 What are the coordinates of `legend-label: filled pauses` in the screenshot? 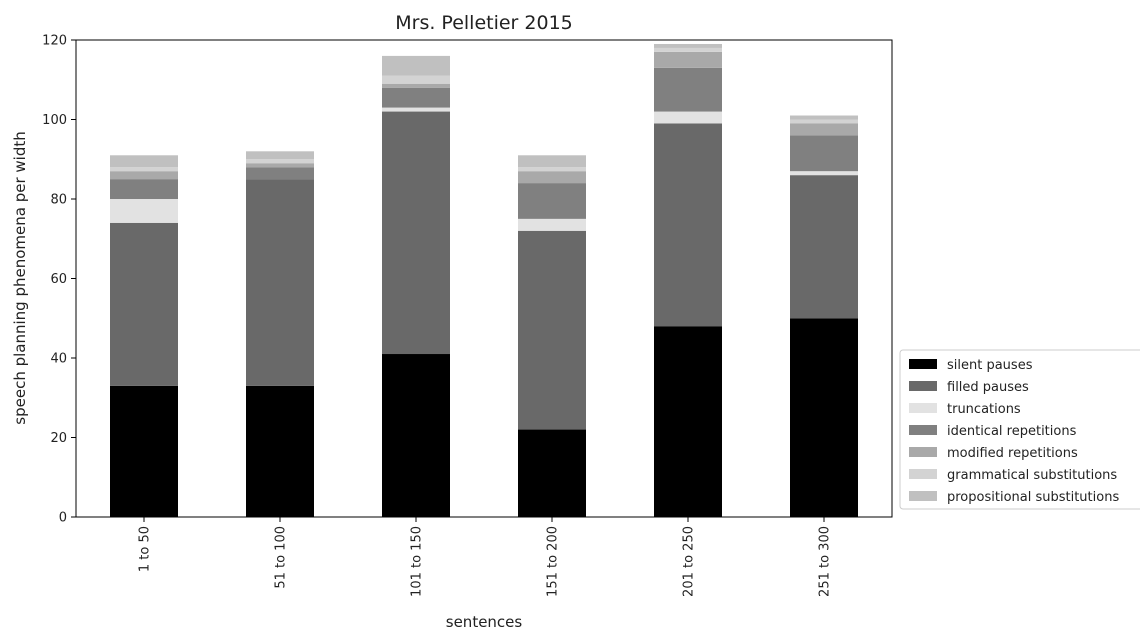 It's located at (988, 387).